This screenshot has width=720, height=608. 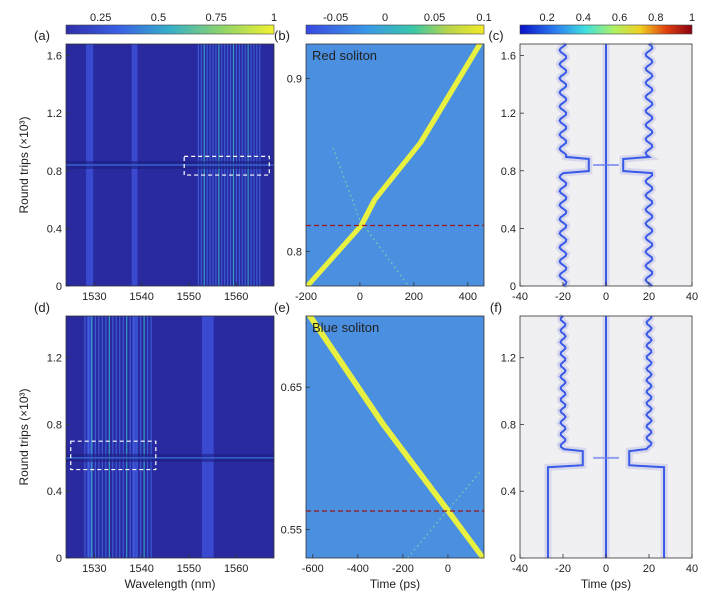 I want to click on heatmap-e: Blue soliton, so click(x=395, y=437).